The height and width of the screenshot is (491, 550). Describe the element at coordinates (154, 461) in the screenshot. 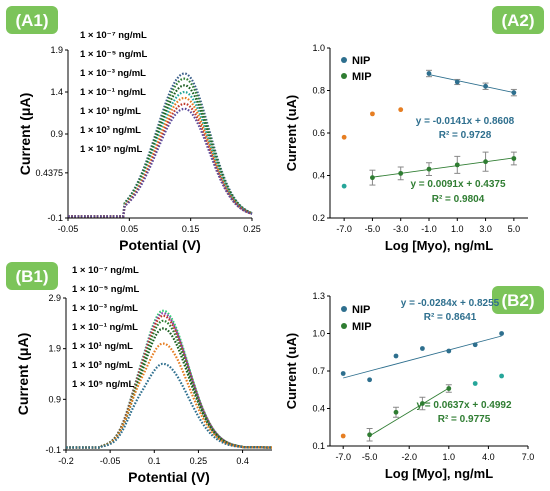

I see `x-tick-label: 0.1` at that location.